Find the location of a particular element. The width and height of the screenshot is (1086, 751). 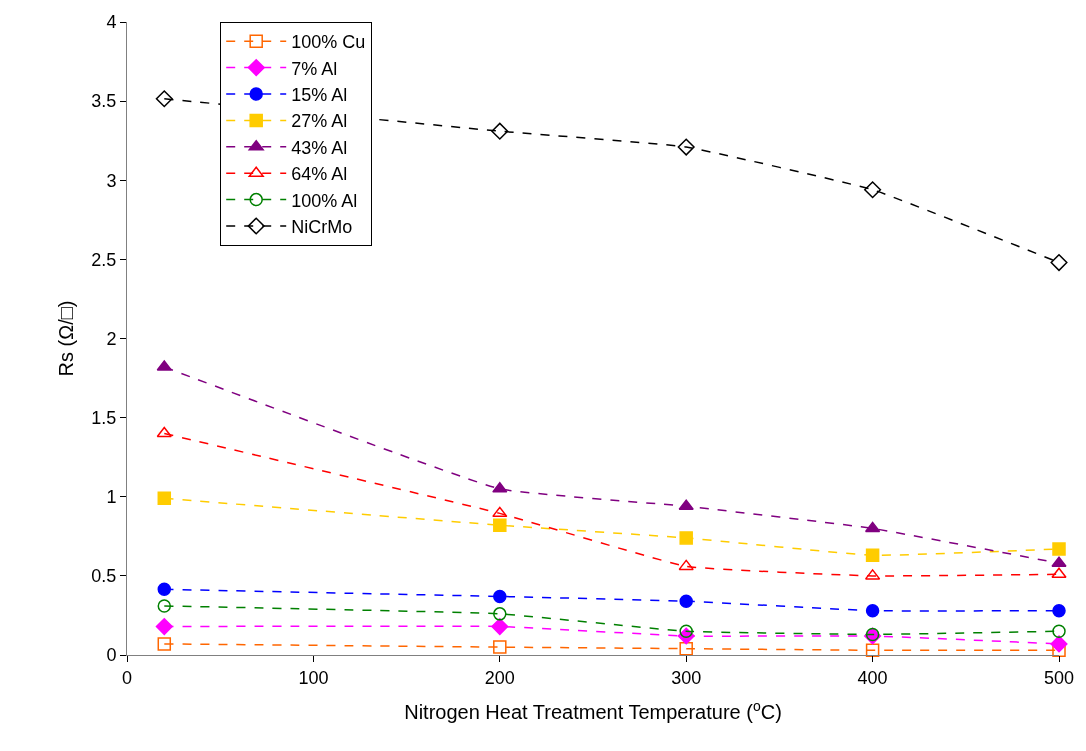

y-tick-label: 1.5 is located at coordinates (104, 417).